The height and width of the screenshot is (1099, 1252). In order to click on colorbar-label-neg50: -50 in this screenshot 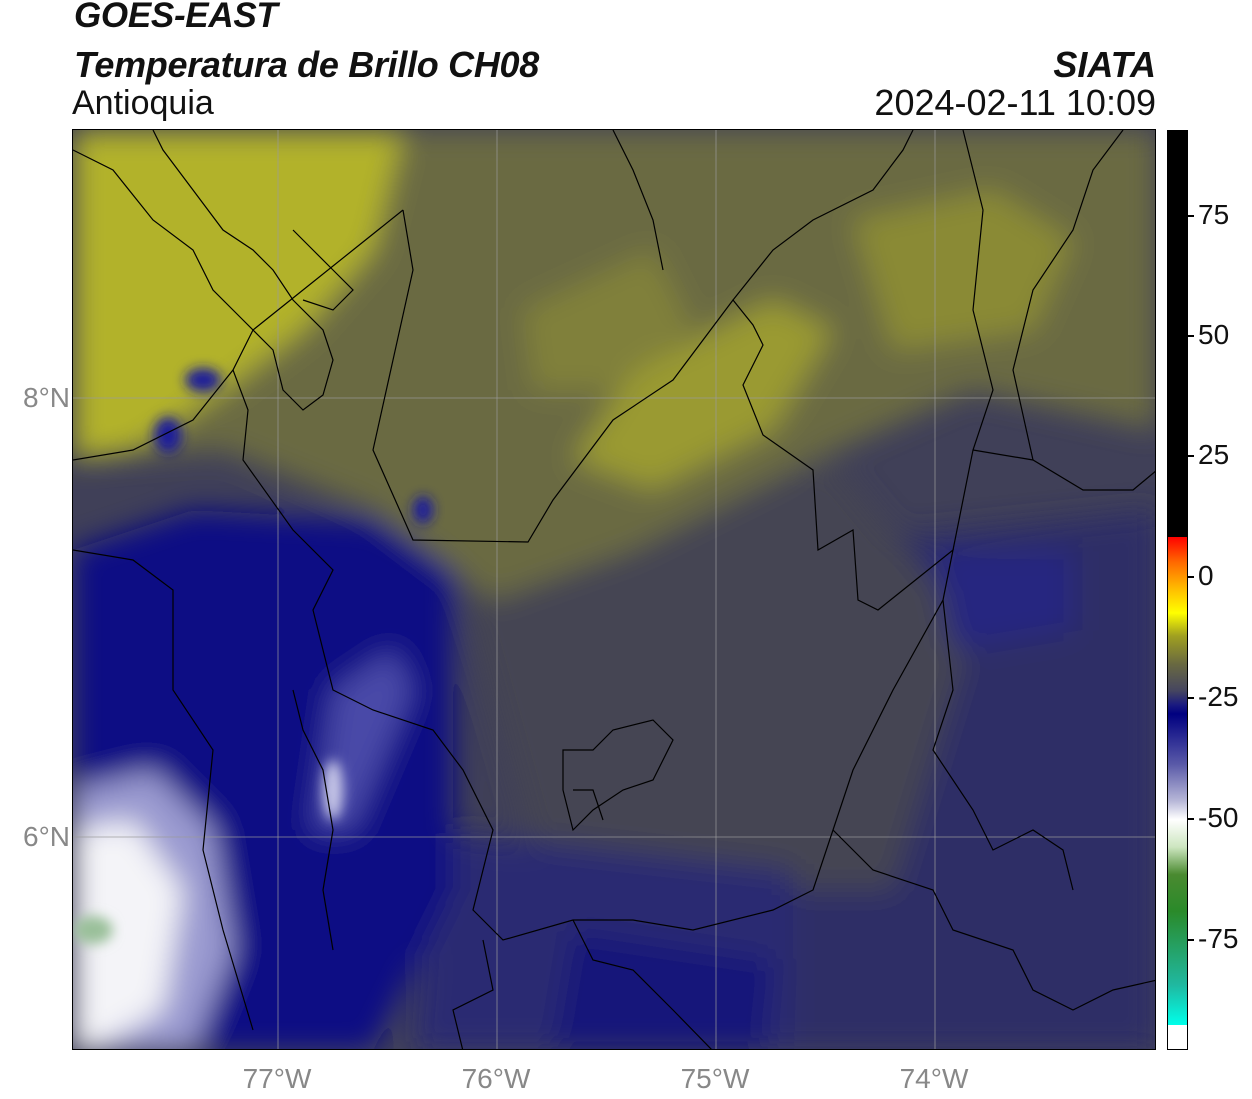, I will do `click(1218, 817)`.